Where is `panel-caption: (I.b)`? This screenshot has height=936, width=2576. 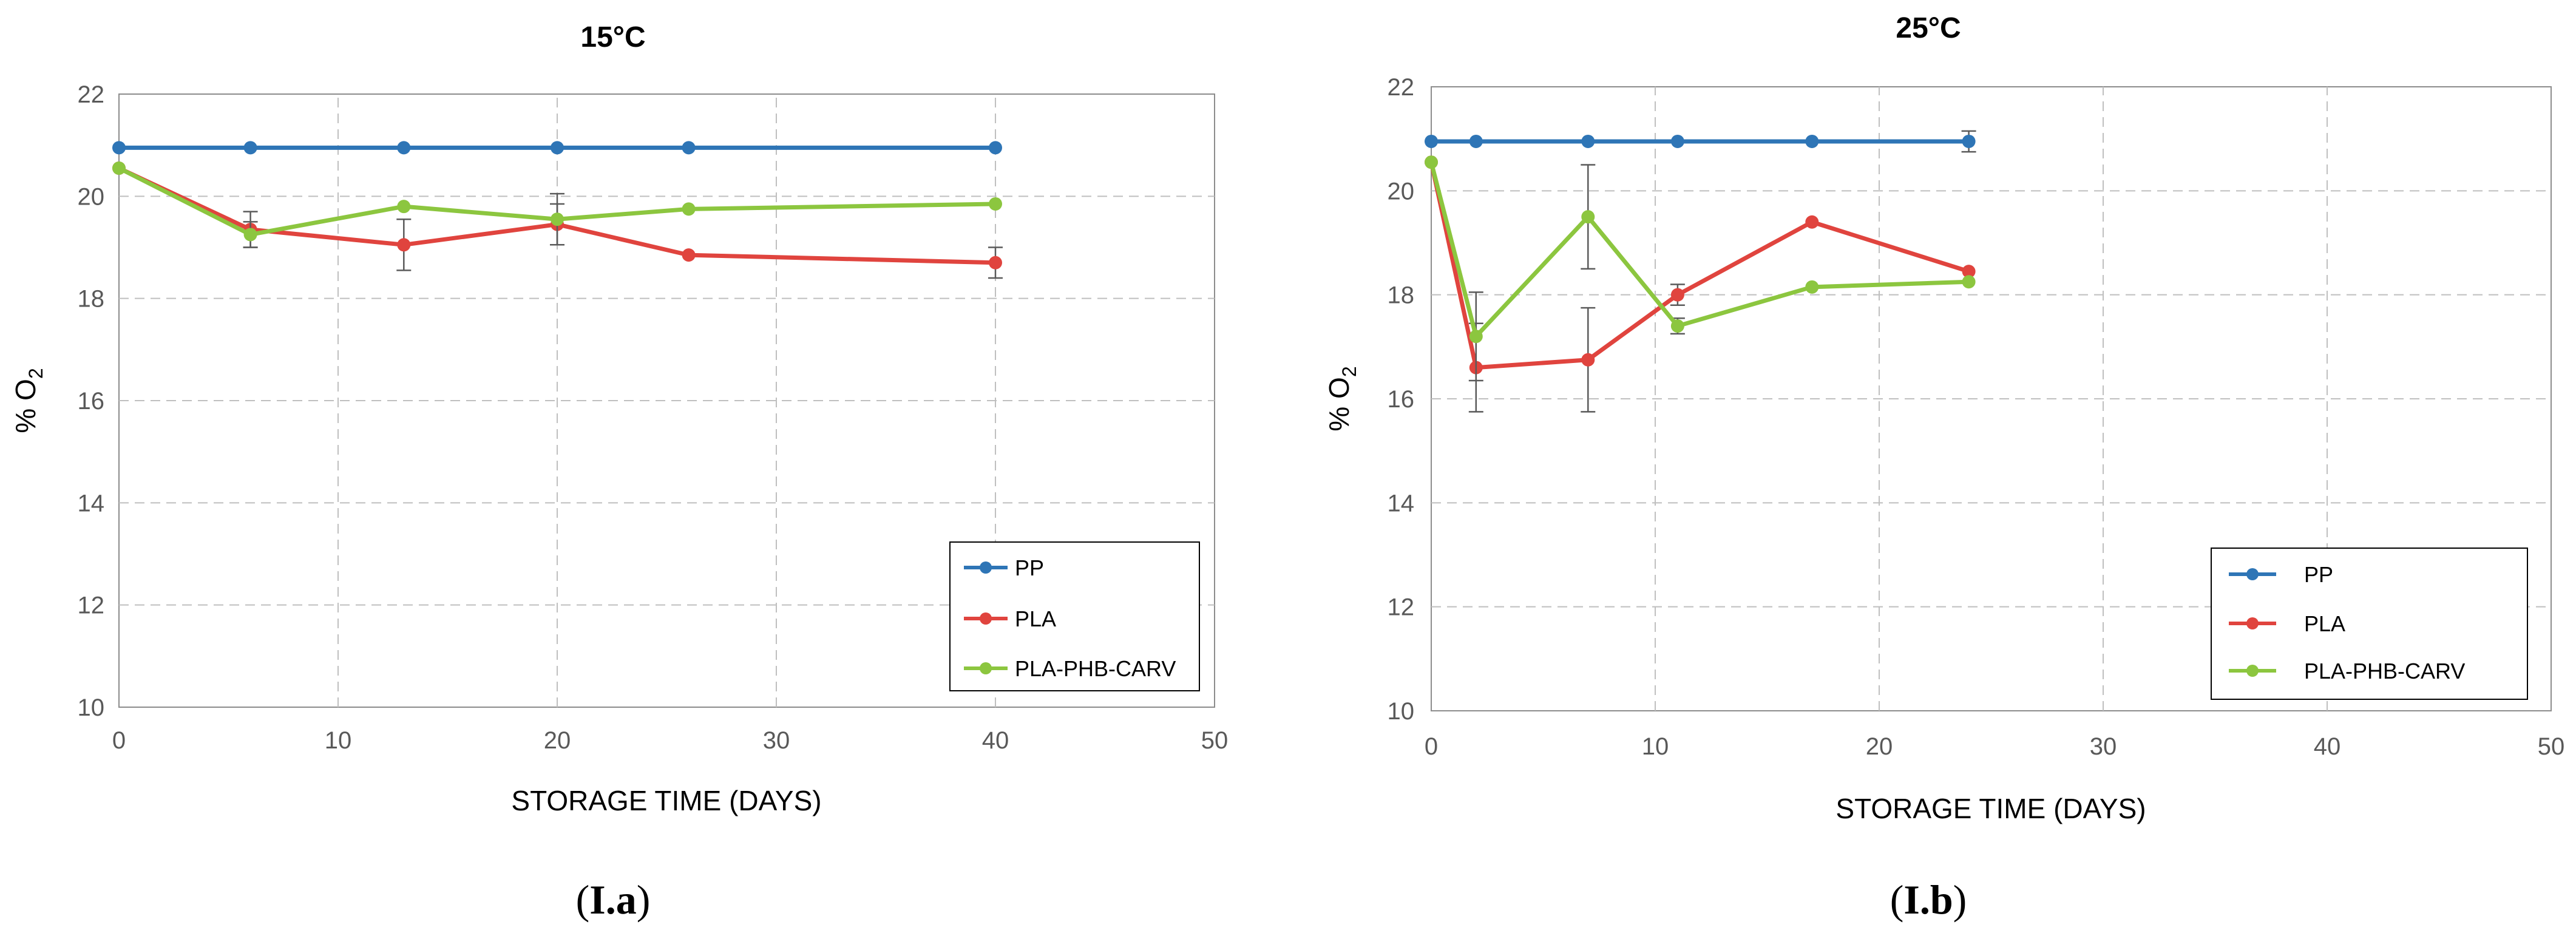 panel-caption: (I.b) is located at coordinates (1928, 900).